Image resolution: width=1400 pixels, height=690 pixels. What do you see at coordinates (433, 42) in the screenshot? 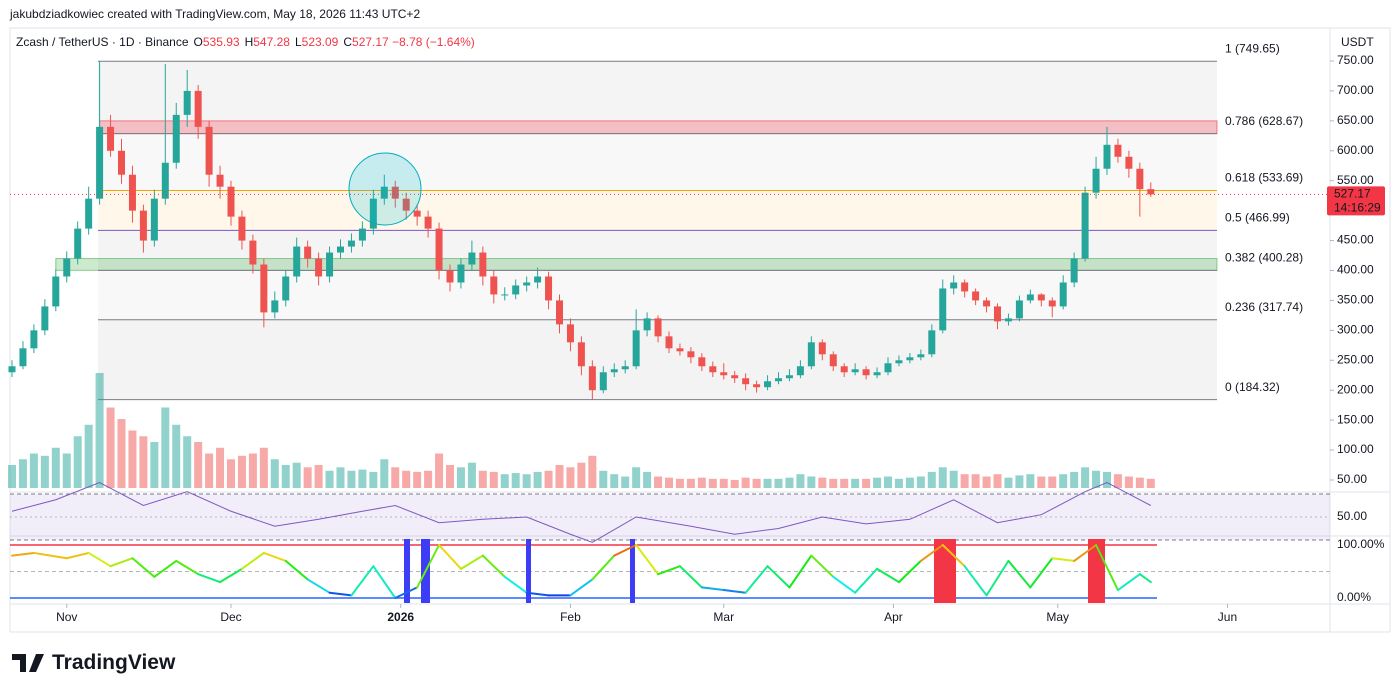
I see `change: −8.78 (−1.64%)` at bounding box center [433, 42].